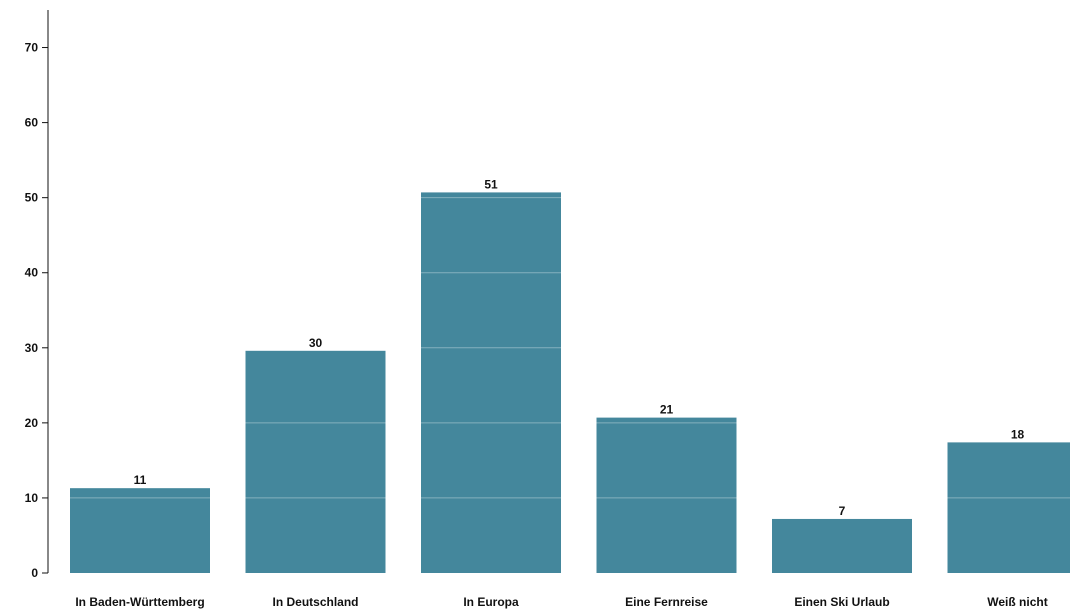  What do you see at coordinates (315, 602) in the screenshot?
I see `x-category-label: In Deutschland` at bounding box center [315, 602].